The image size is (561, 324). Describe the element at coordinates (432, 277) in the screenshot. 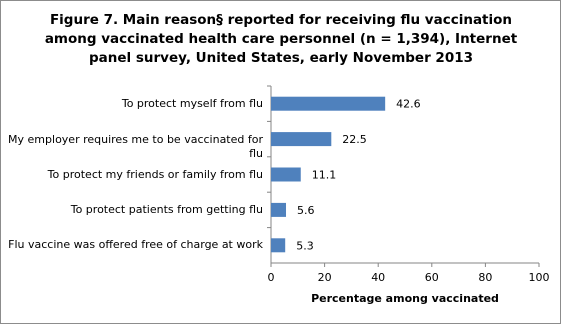

I see `x-tick-label: 60` at that location.